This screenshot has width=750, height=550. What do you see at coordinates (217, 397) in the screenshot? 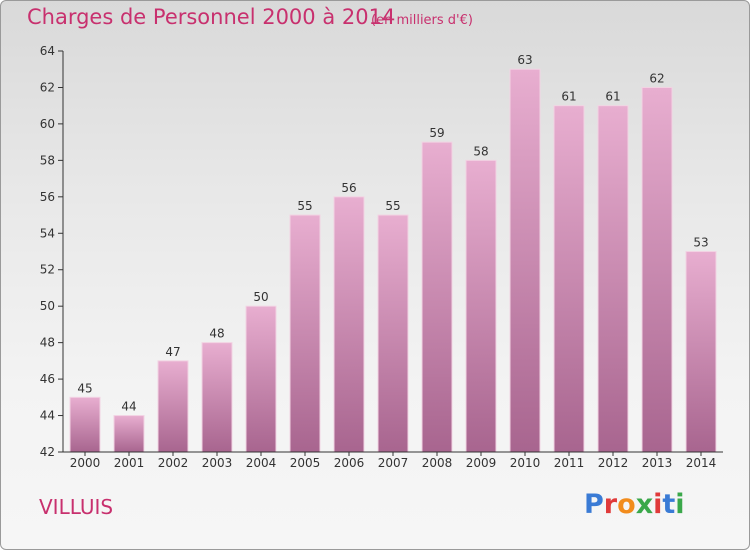
I see `bar-2003` at bounding box center [217, 397].